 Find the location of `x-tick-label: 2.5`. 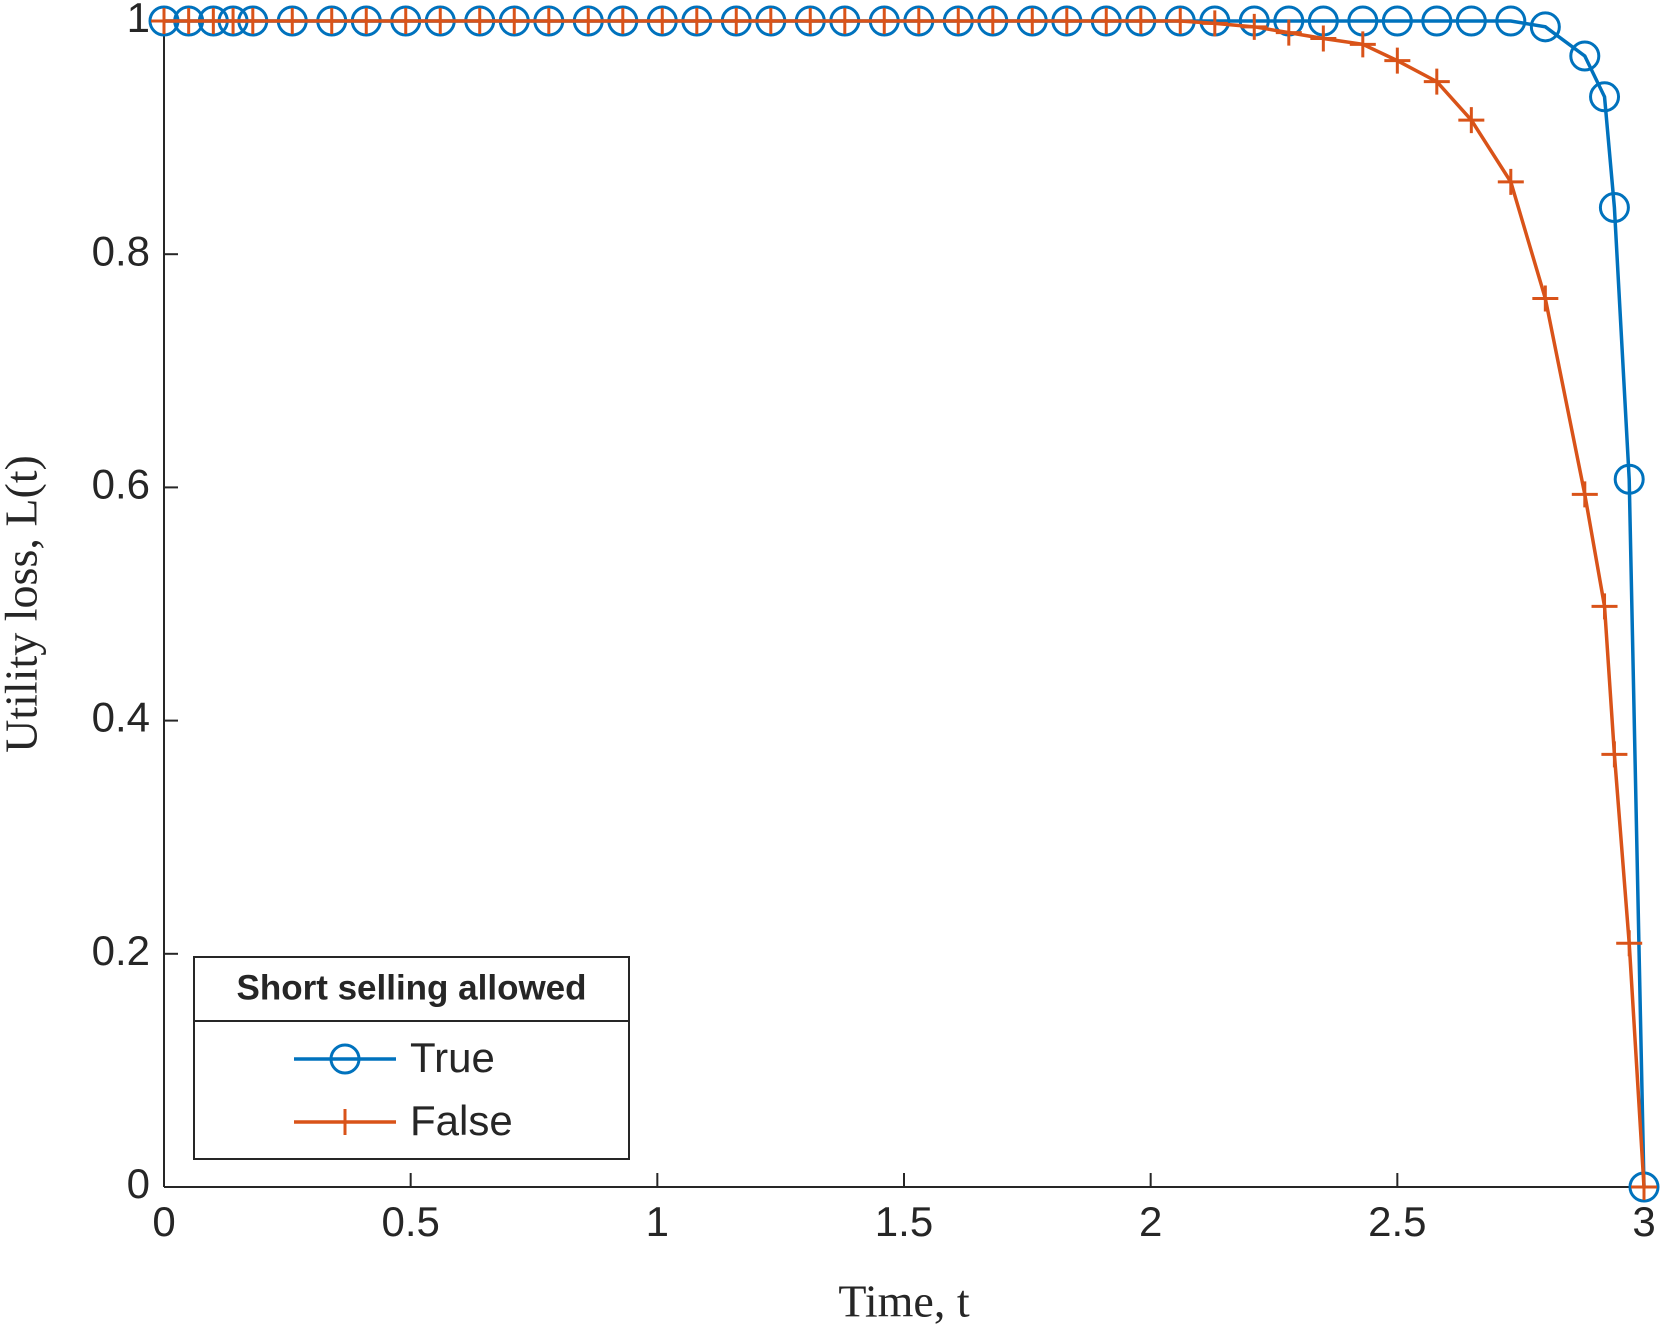

x-tick-label: 2.5 is located at coordinates (1397, 1221).